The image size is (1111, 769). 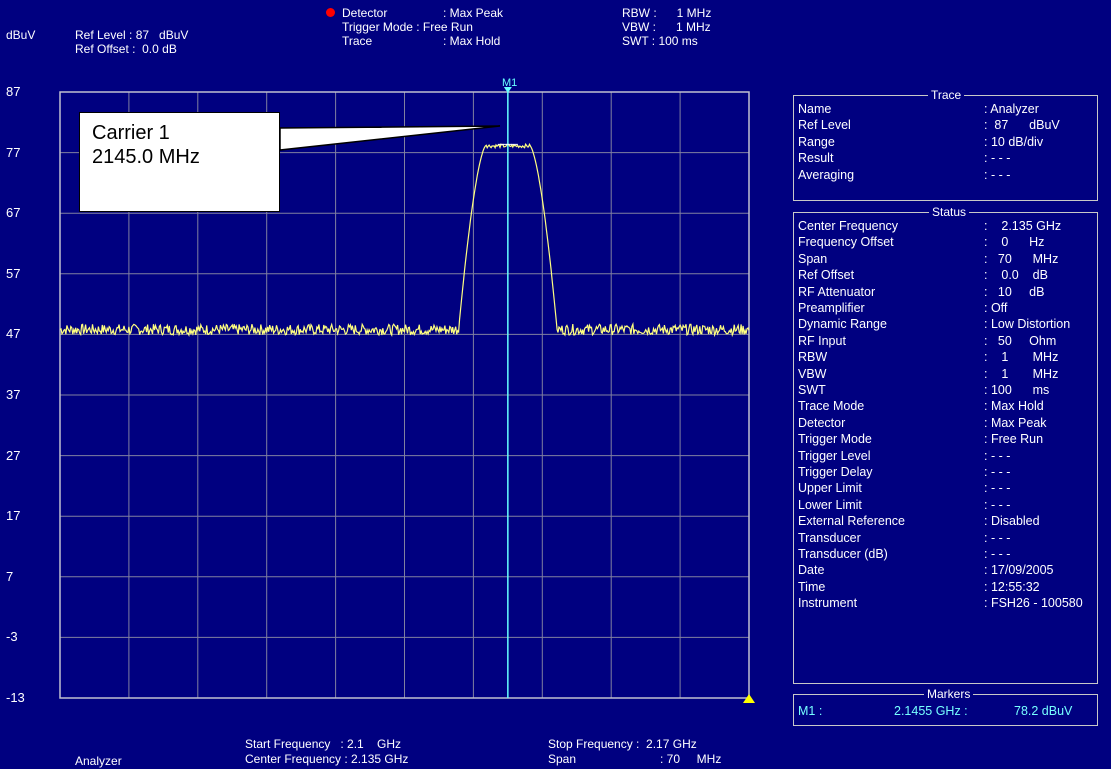 What do you see at coordinates (1015, 422) in the screenshot?
I see `status-panel-row-value: : Max Peak` at bounding box center [1015, 422].